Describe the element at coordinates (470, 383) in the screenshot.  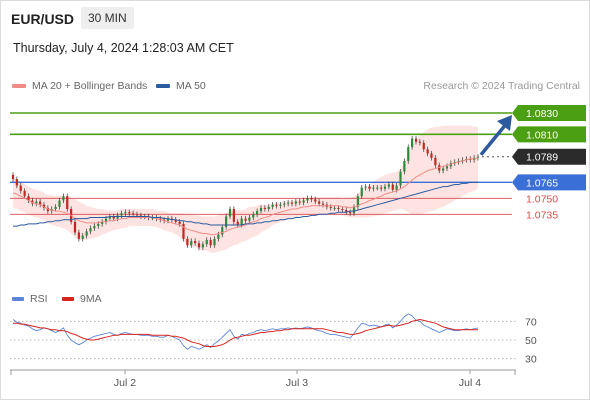
I see `x-tick-label-2: Jul 4` at that location.